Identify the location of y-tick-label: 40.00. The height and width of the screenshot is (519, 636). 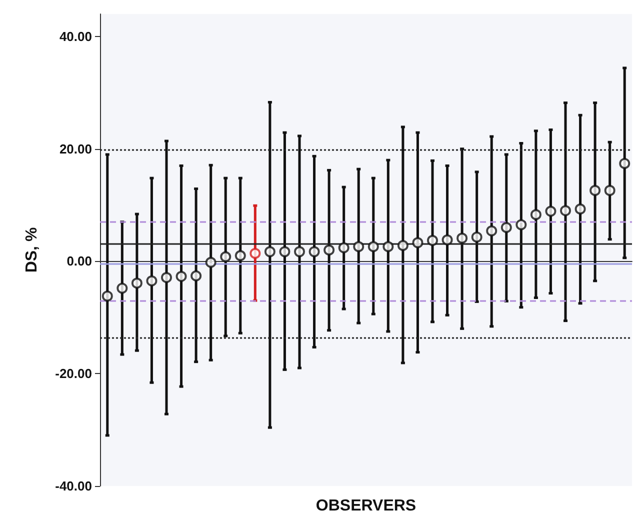
(75, 36).